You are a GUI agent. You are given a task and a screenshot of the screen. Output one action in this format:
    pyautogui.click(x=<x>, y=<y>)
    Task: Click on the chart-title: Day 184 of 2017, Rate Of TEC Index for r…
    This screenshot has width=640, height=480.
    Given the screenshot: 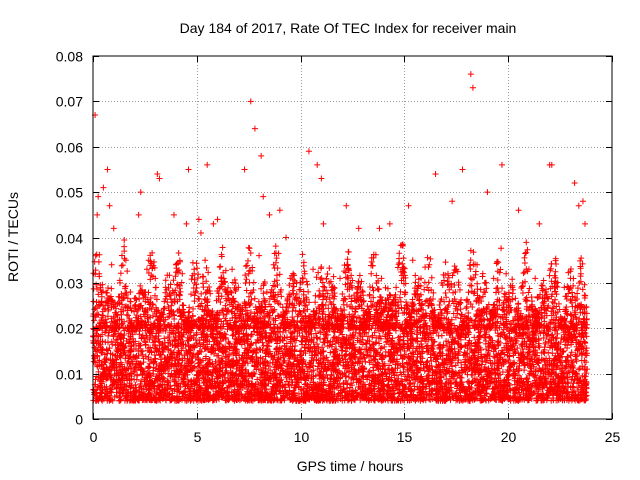 What is the action you would take?
    pyautogui.click(x=348, y=28)
    